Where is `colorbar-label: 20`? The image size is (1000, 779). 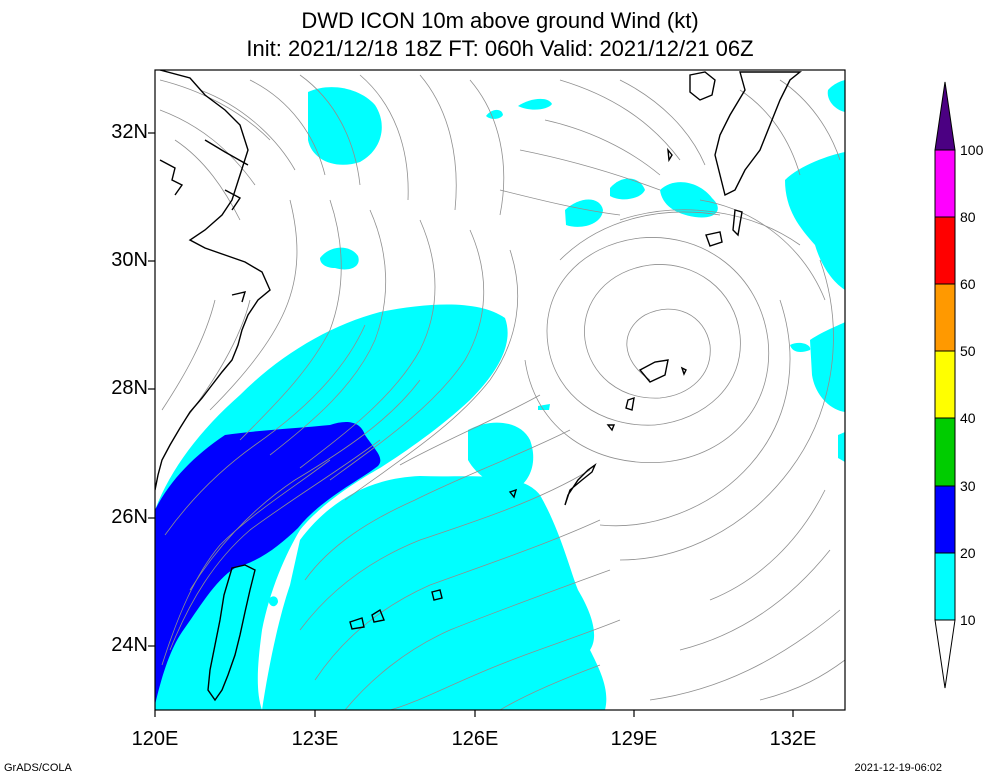
colorbar-label: 20 is located at coordinates (968, 553).